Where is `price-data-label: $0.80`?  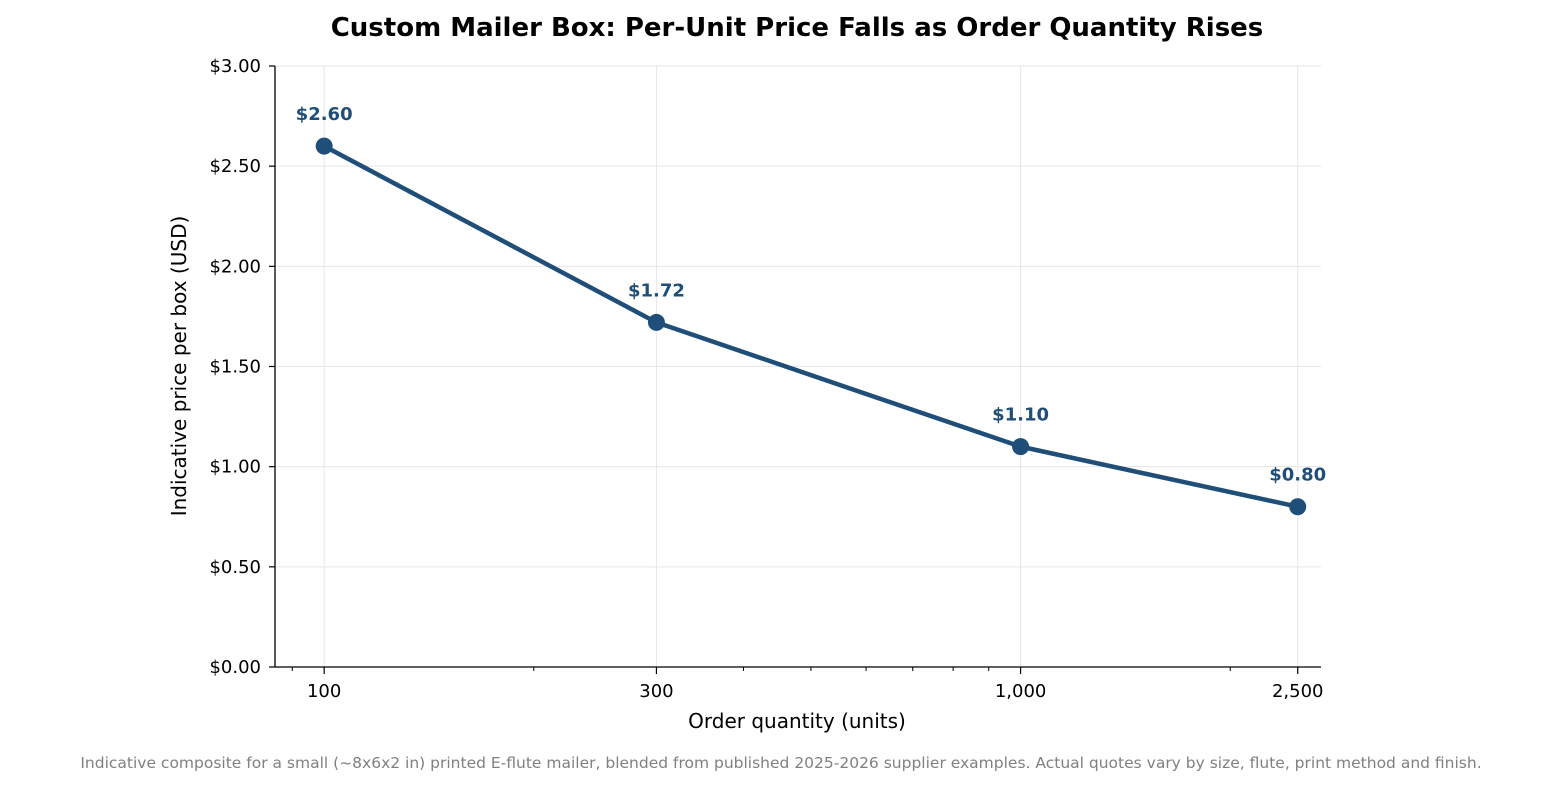 price-data-label: $0.80 is located at coordinates (1297, 475).